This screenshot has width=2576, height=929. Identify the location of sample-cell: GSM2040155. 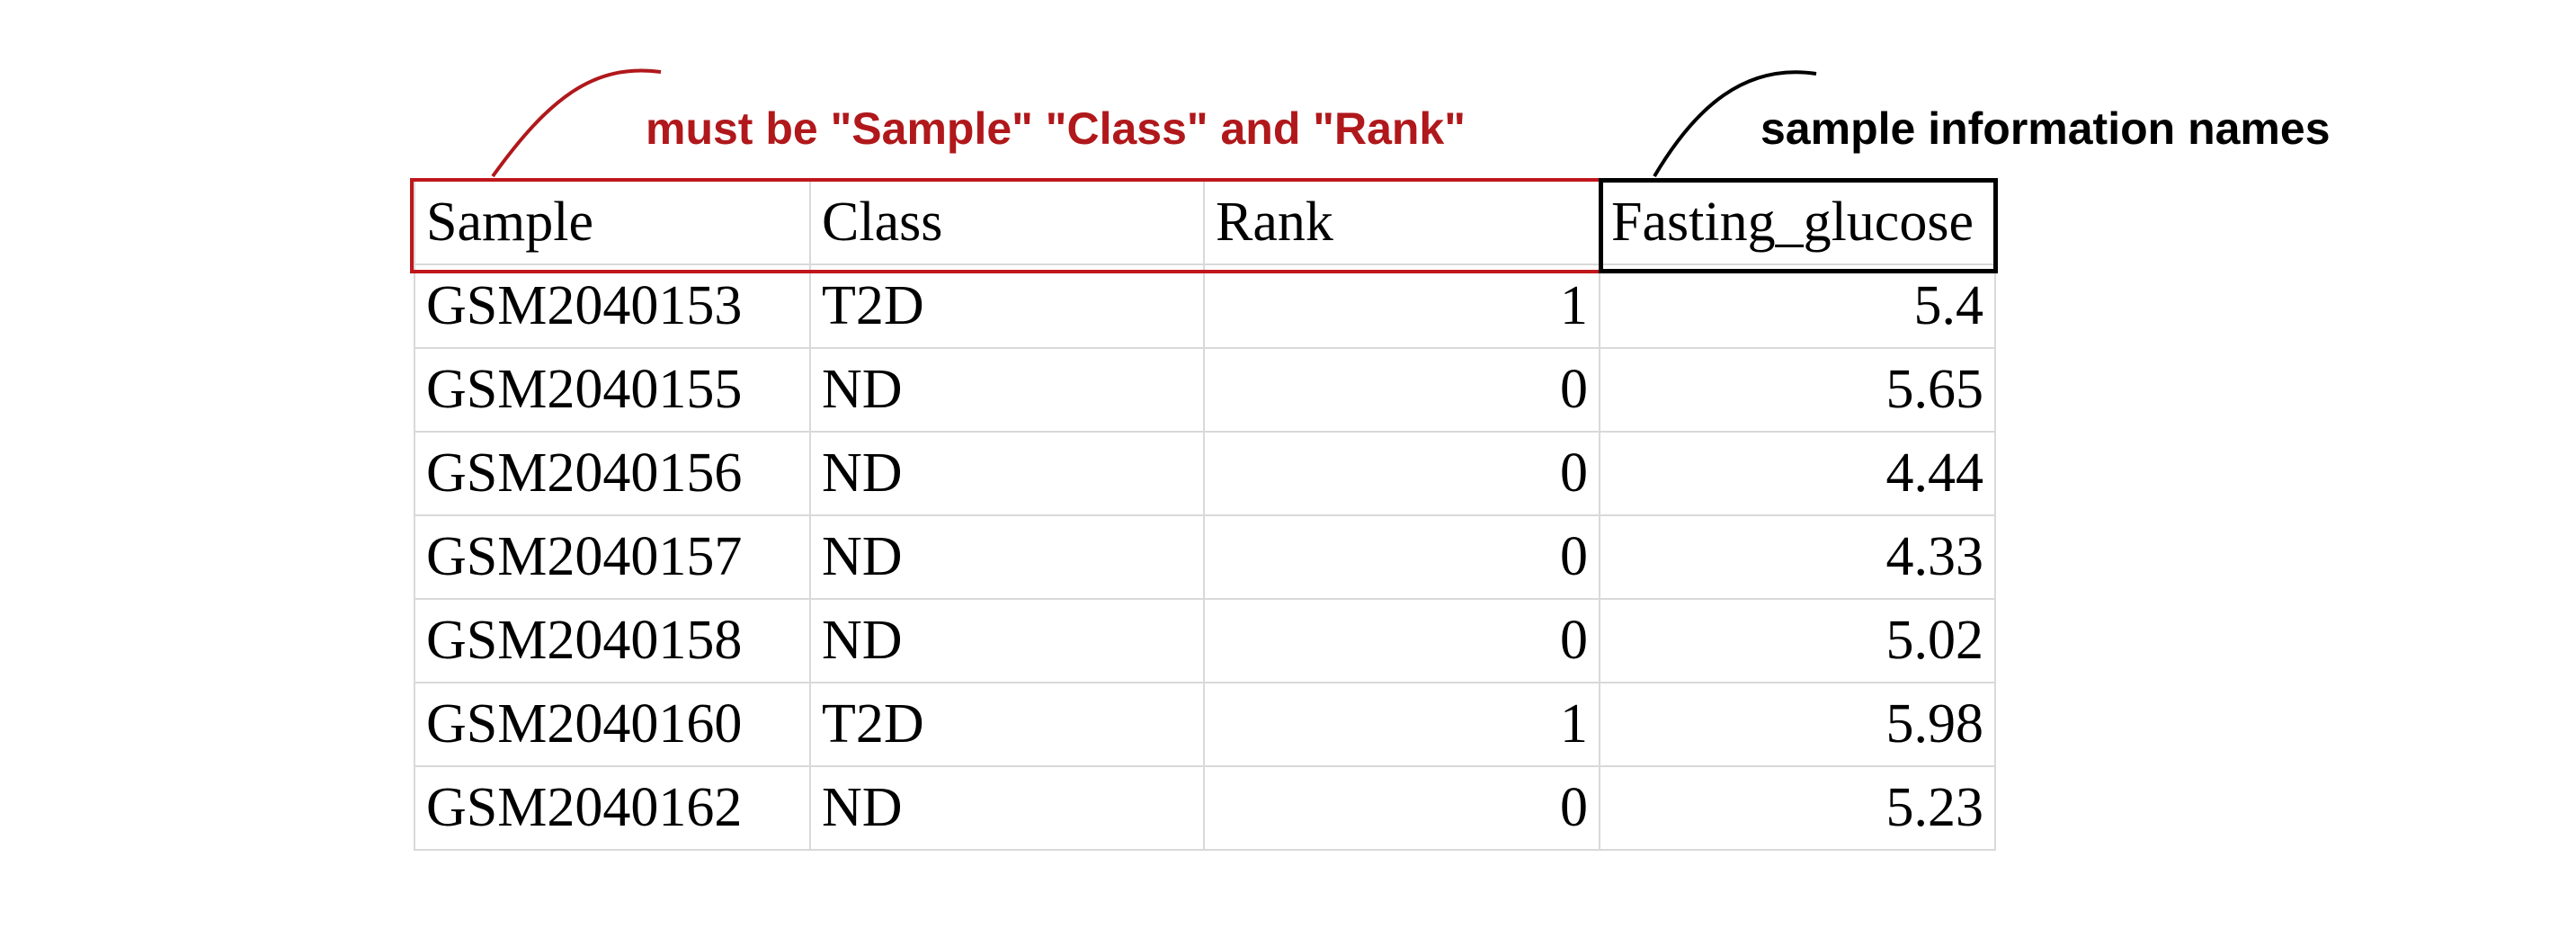
(613, 390).